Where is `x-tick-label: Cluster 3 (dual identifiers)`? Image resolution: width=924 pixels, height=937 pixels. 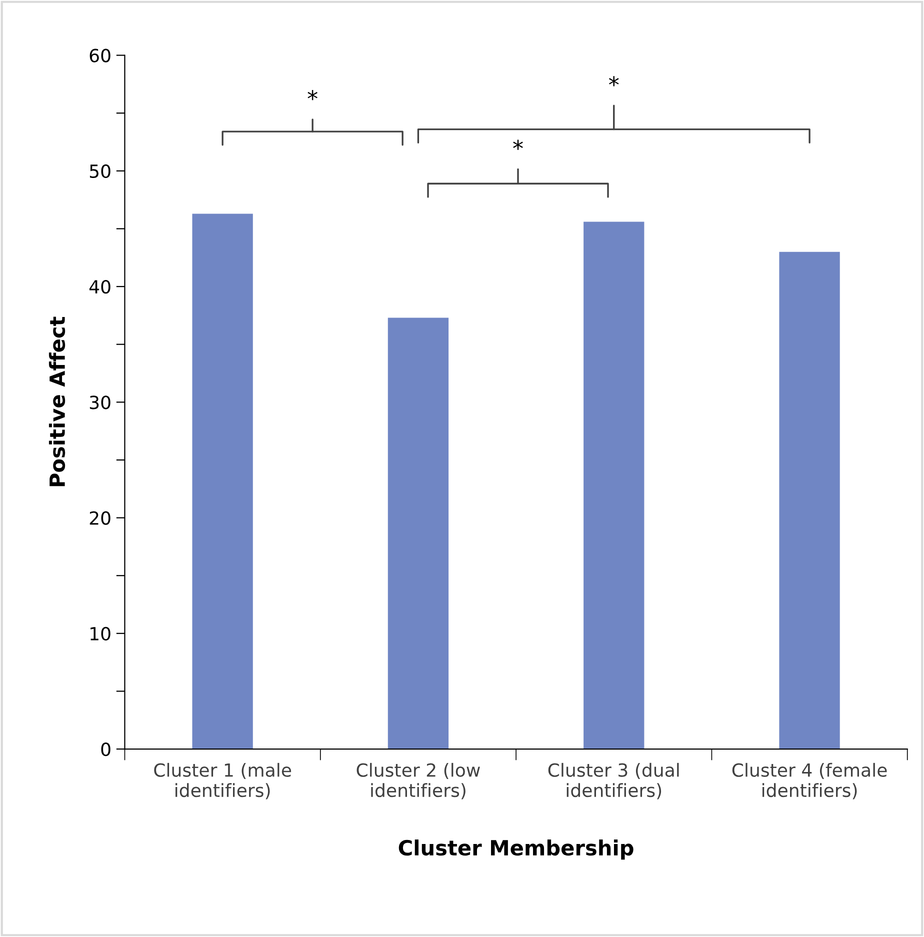
x-tick-label: Cluster 3 (dual identifiers) is located at coordinates (613, 781).